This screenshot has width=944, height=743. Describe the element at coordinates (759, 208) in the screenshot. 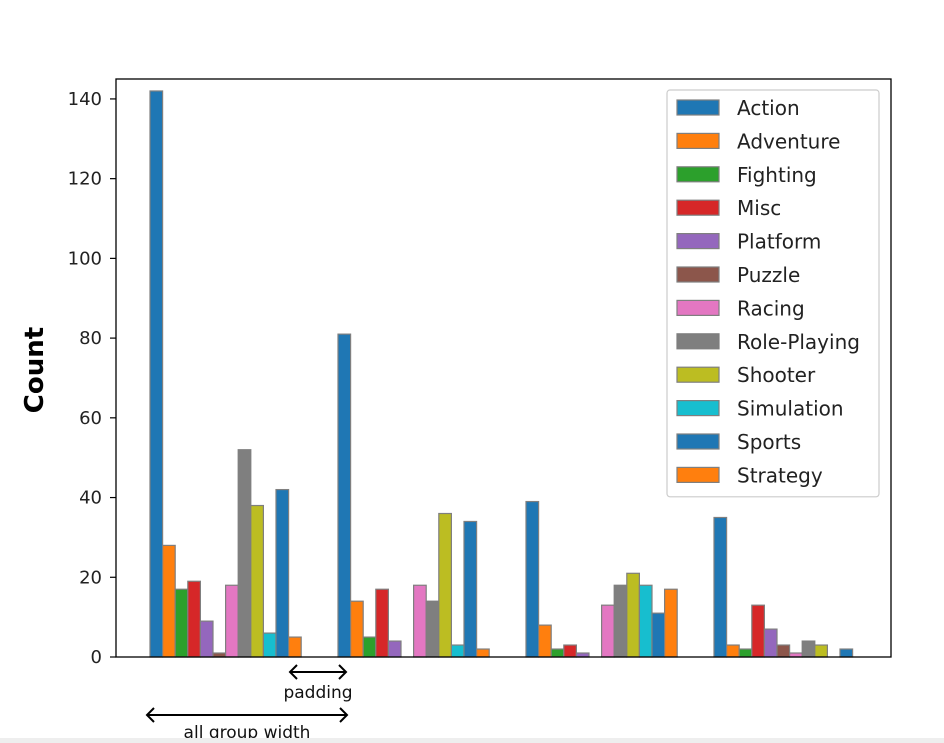

I see `legend-label: Misc` at that location.